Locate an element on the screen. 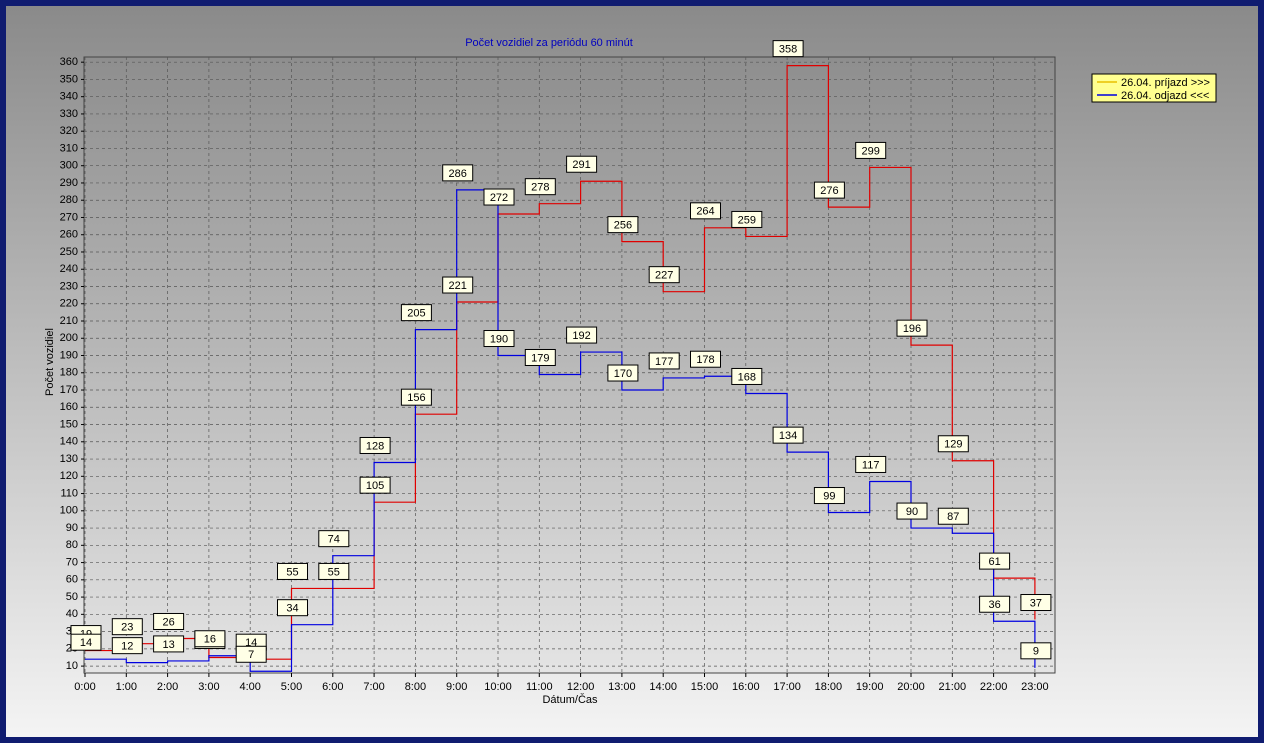 The height and width of the screenshot is (743, 1264). value-label: 23 is located at coordinates (127, 628).